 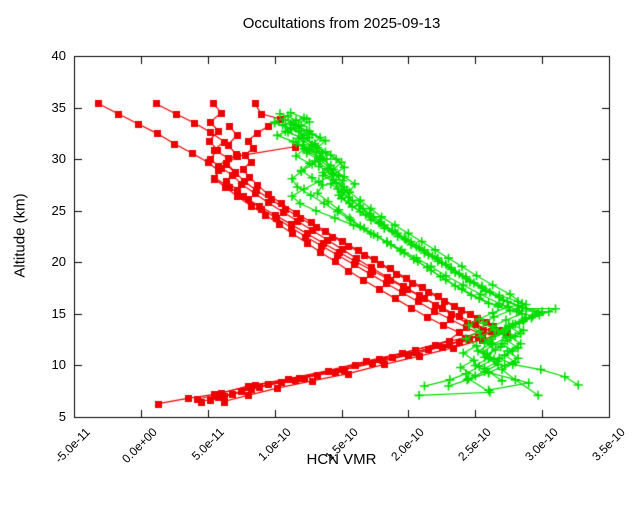 I want to click on y-tick-label: 15, so click(x=58, y=313).